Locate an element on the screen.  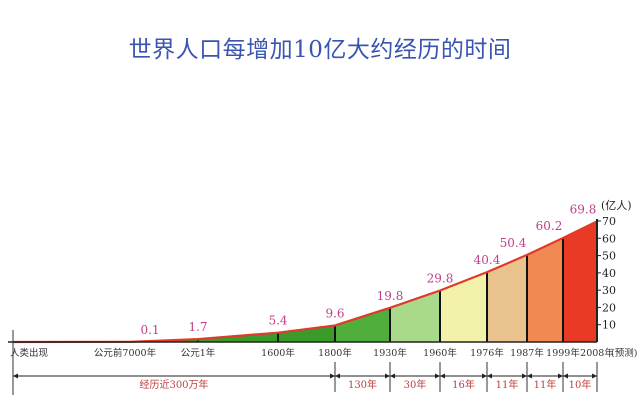
value-label: 0.1 is located at coordinates (149, 330).